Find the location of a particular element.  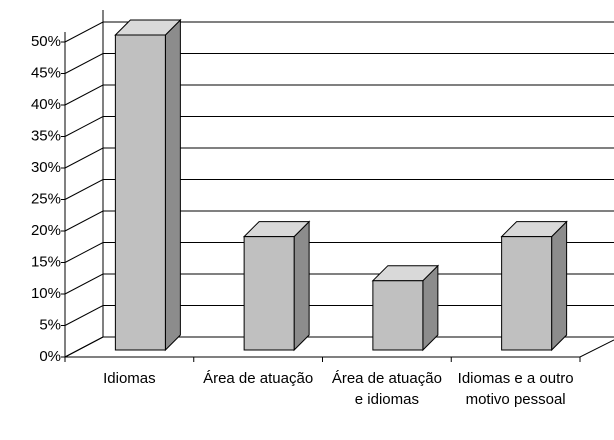

y-tick-label: 35% is located at coordinates (46, 135).